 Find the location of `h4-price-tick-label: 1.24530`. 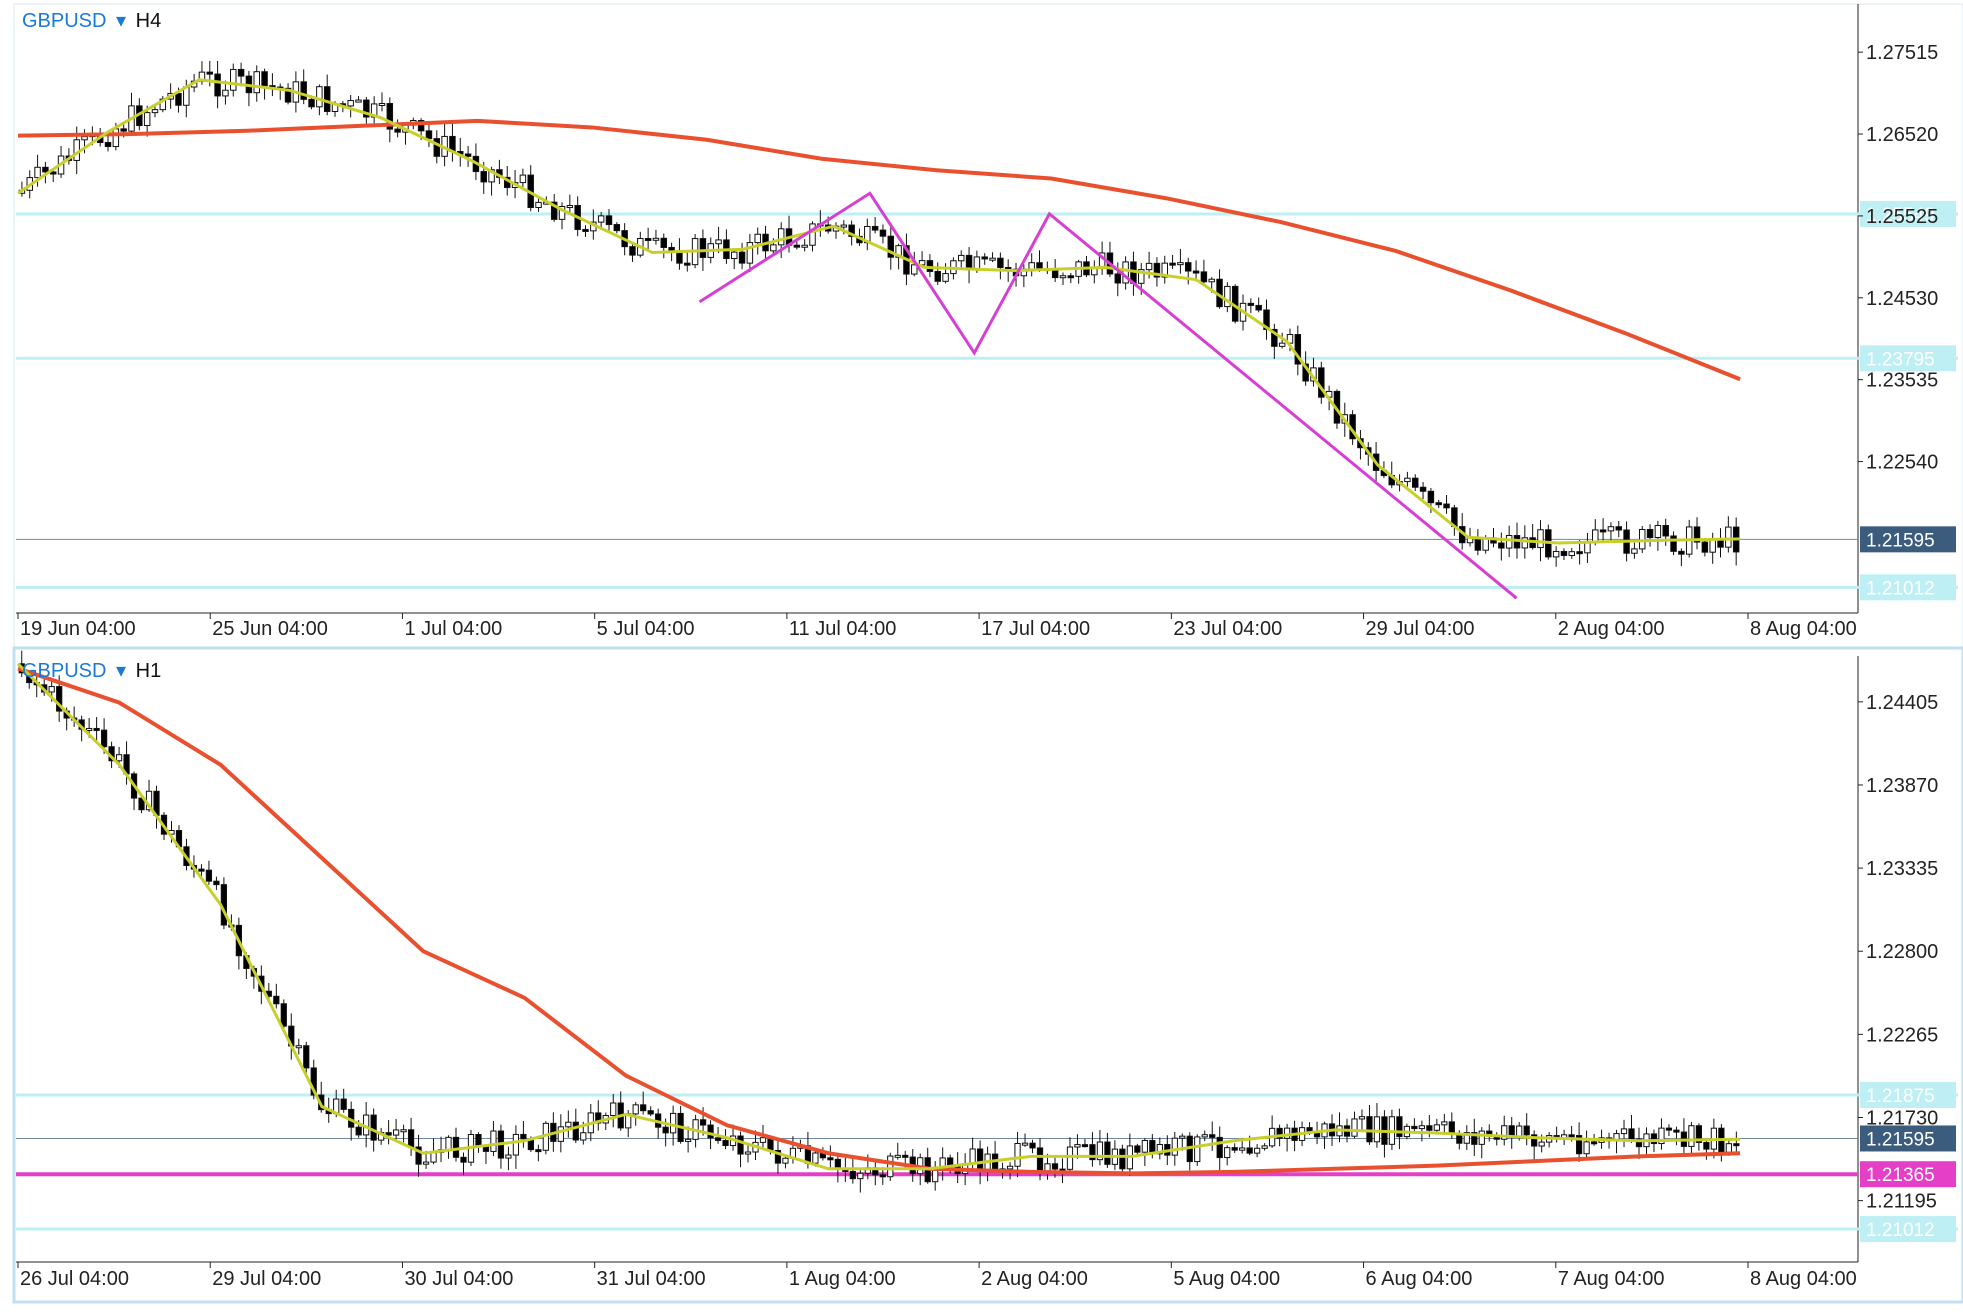

h4-price-tick-label: 1.24530 is located at coordinates (1902, 299).